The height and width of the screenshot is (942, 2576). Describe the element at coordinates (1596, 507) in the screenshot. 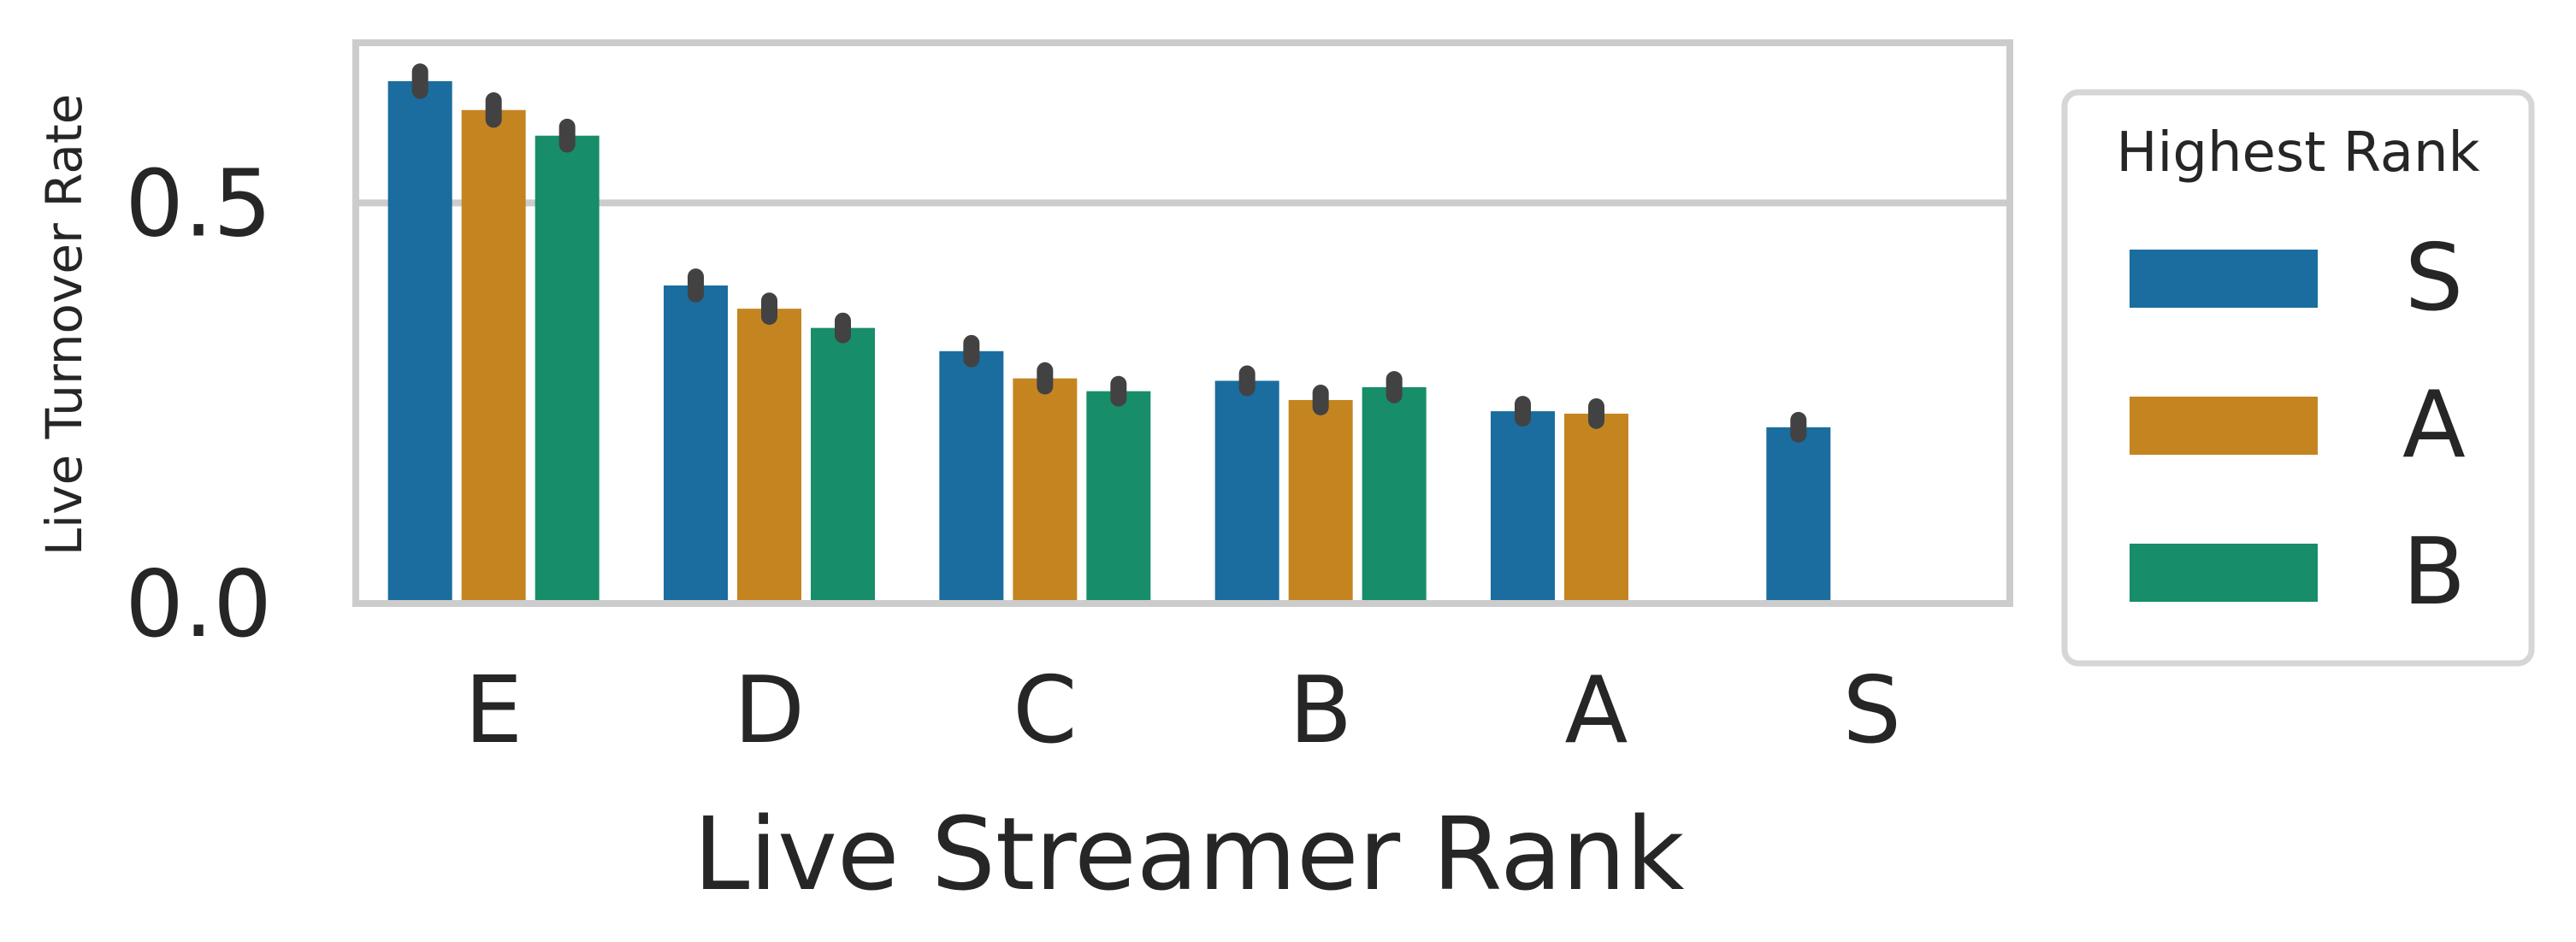

I see `bar-a-a` at that location.